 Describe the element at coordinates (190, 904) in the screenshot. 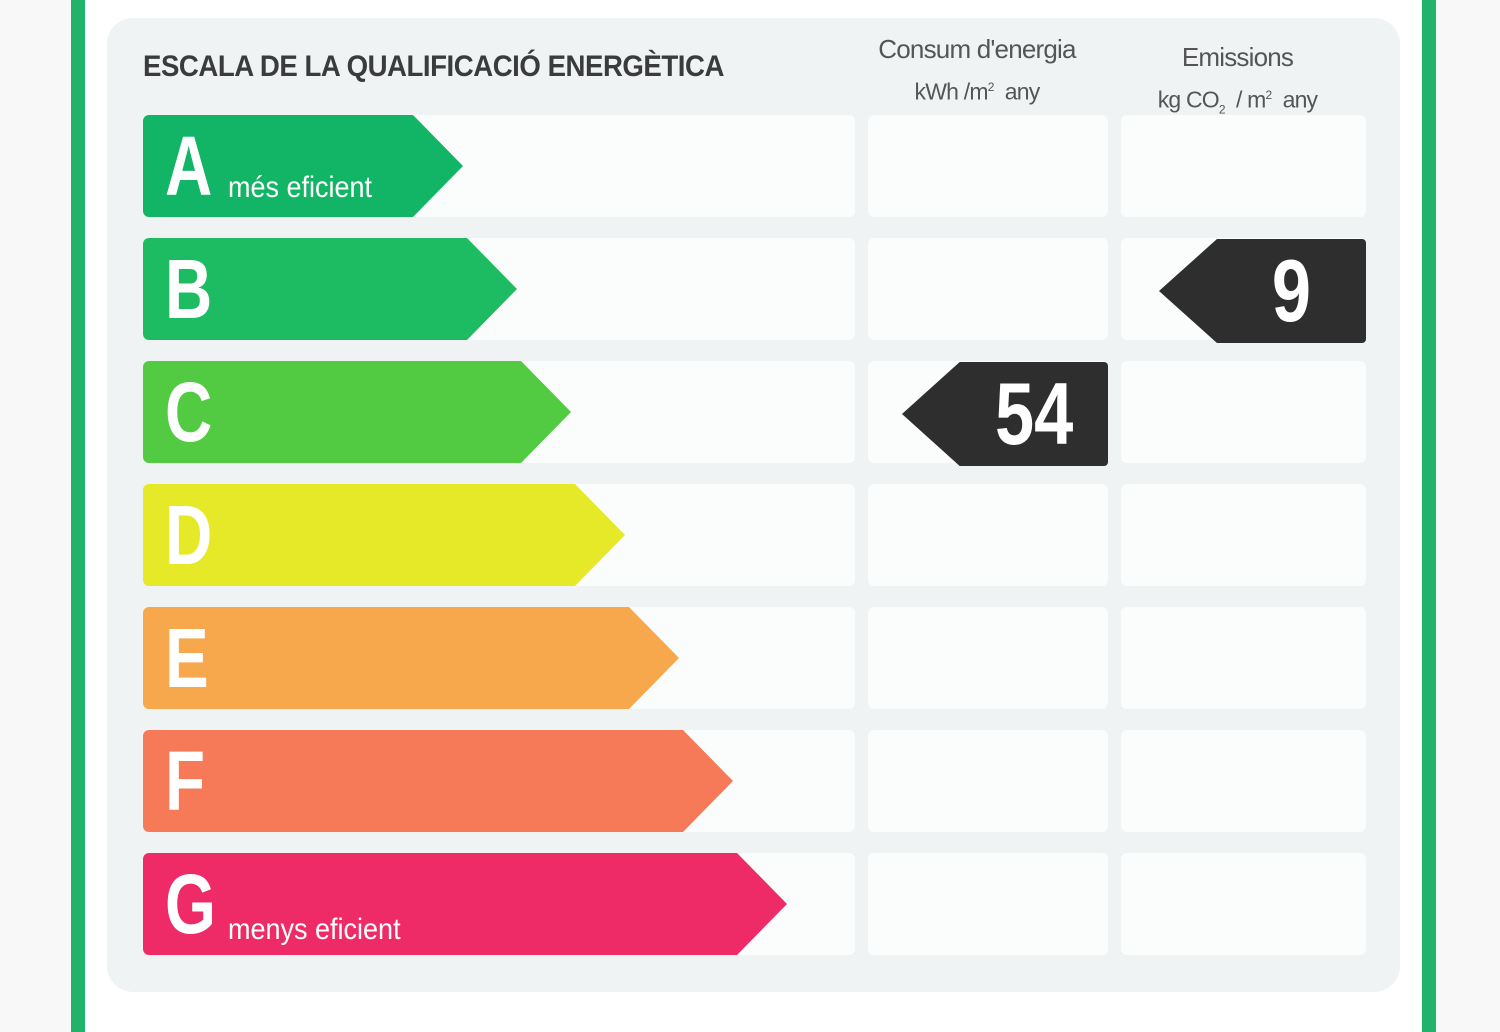

I see `rating-letter: G` at that location.